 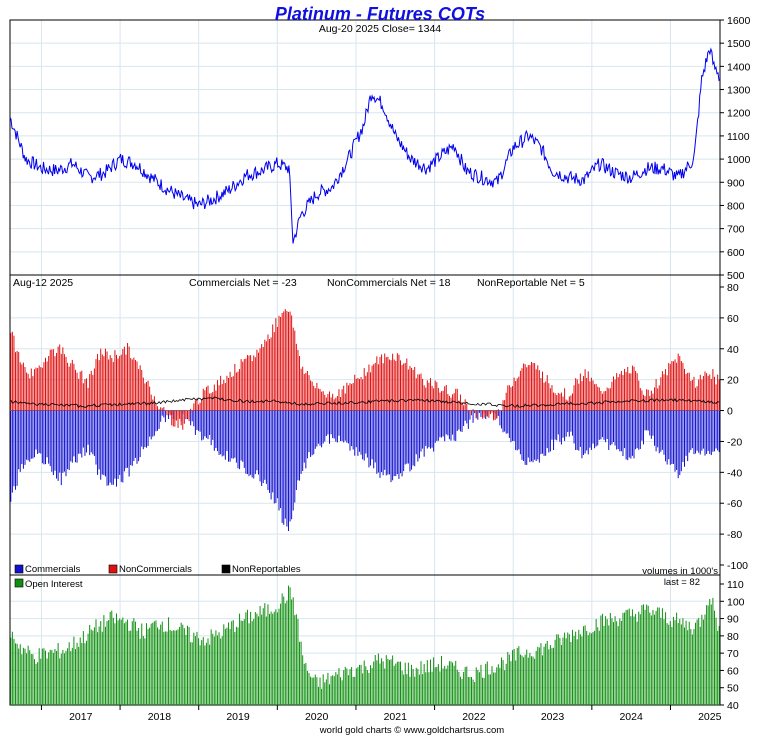 What do you see at coordinates (739, 160) in the screenshot?
I see `price-ytick-label: 1000` at bounding box center [739, 160].